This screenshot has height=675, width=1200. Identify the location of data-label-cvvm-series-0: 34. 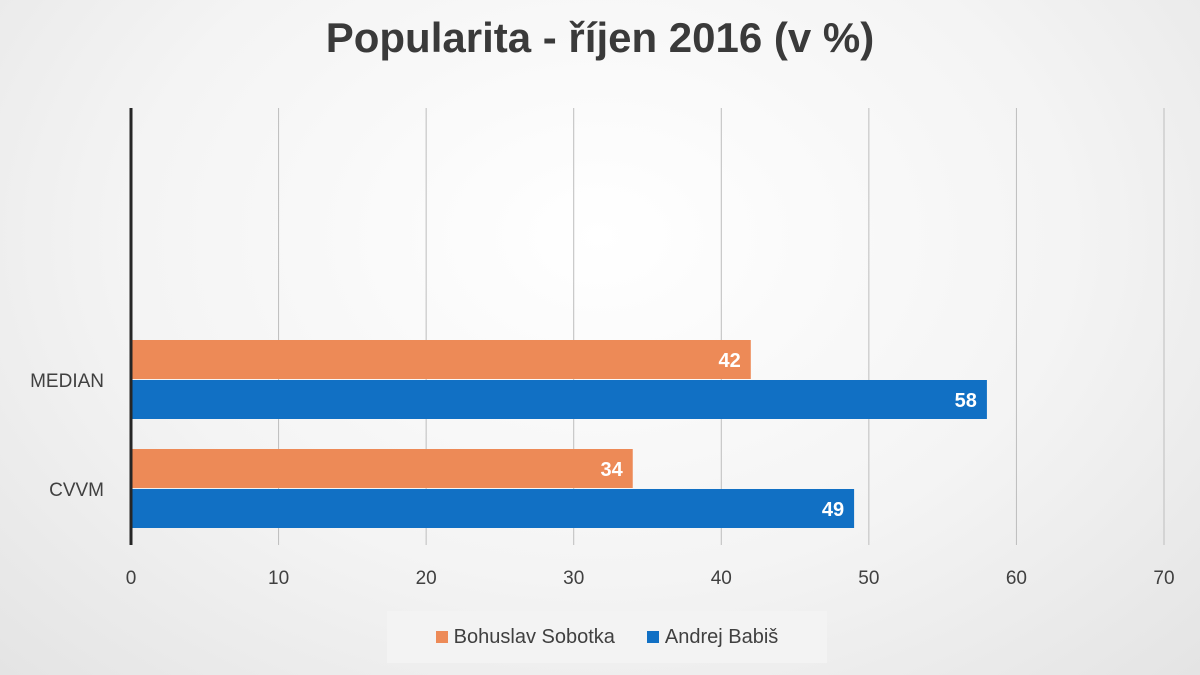
(611, 470).